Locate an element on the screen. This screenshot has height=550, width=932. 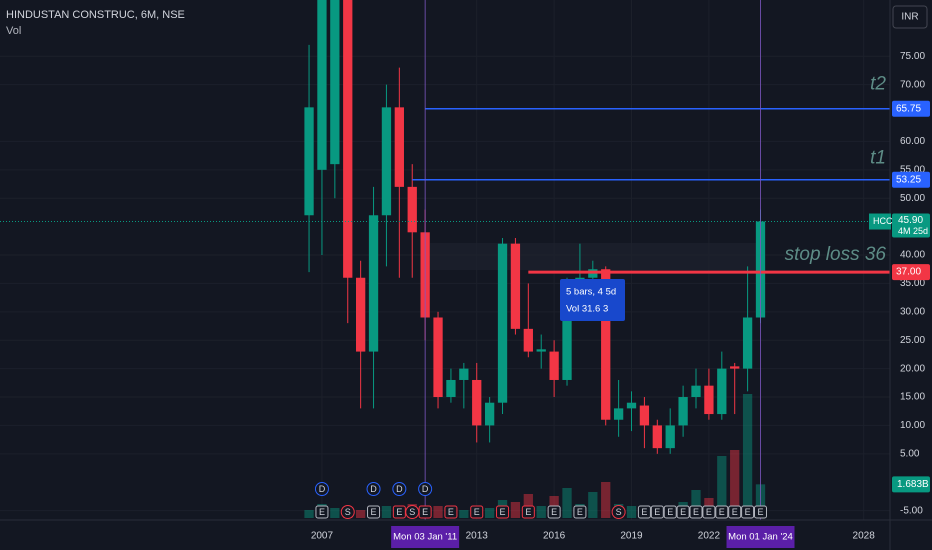
y-tick-label: -5.00 is located at coordinates (911, 510).